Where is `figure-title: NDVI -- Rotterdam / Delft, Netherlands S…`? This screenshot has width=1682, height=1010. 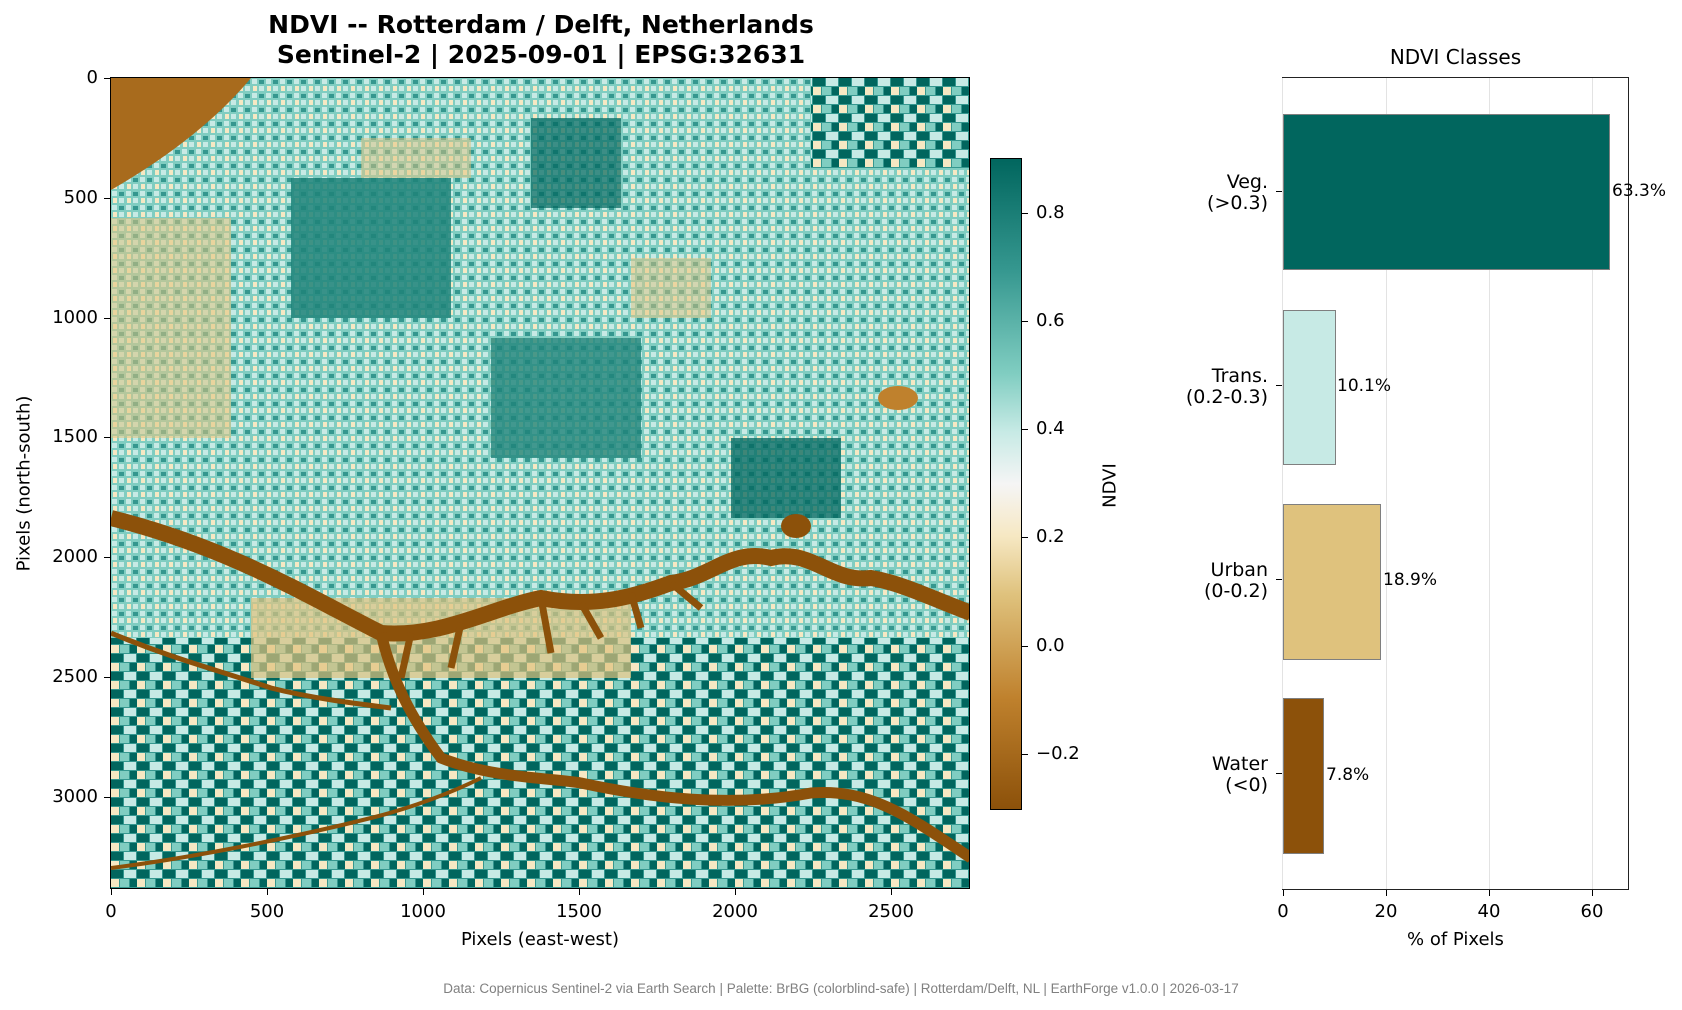
figure-title: NDVI -- Rotterdam / Delft, Netherlands S… is located at coordinates (541, 40).